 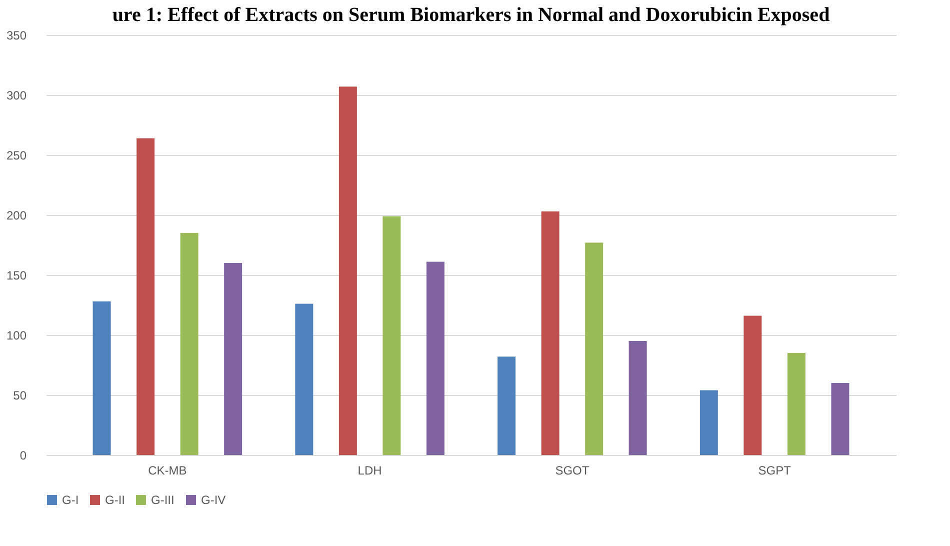 I want to click on y-tick-label: 50, so click(x=20, y=395).